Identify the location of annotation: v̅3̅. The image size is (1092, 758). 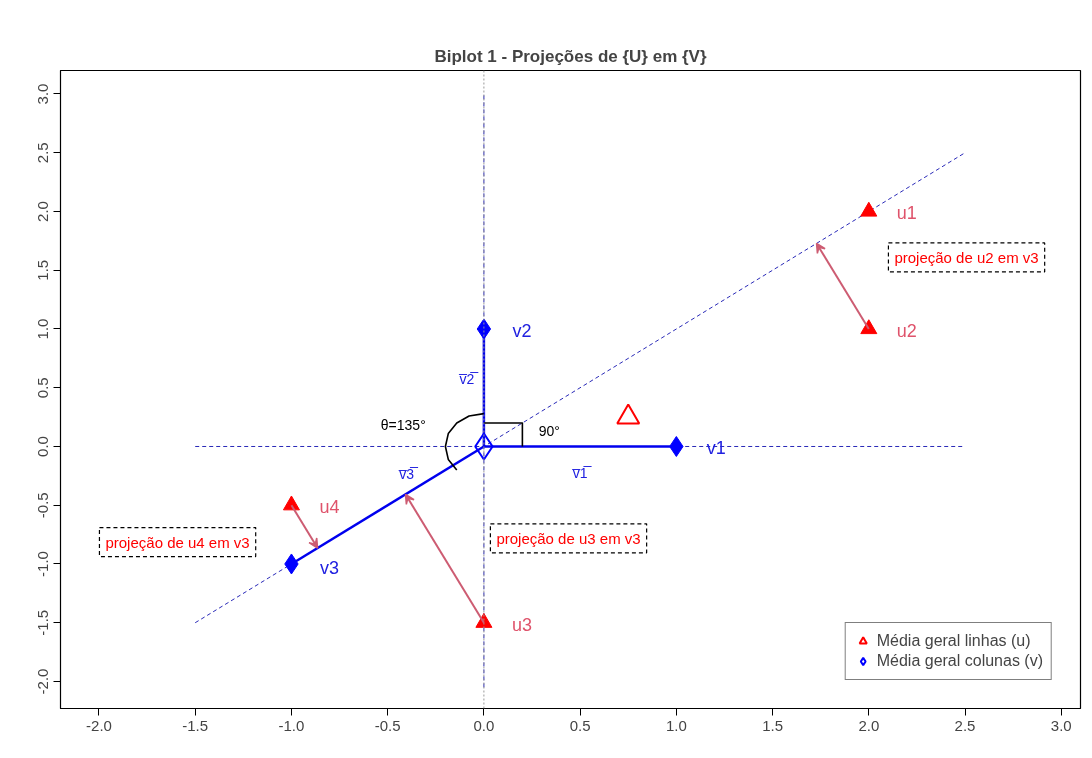
(408, 474).